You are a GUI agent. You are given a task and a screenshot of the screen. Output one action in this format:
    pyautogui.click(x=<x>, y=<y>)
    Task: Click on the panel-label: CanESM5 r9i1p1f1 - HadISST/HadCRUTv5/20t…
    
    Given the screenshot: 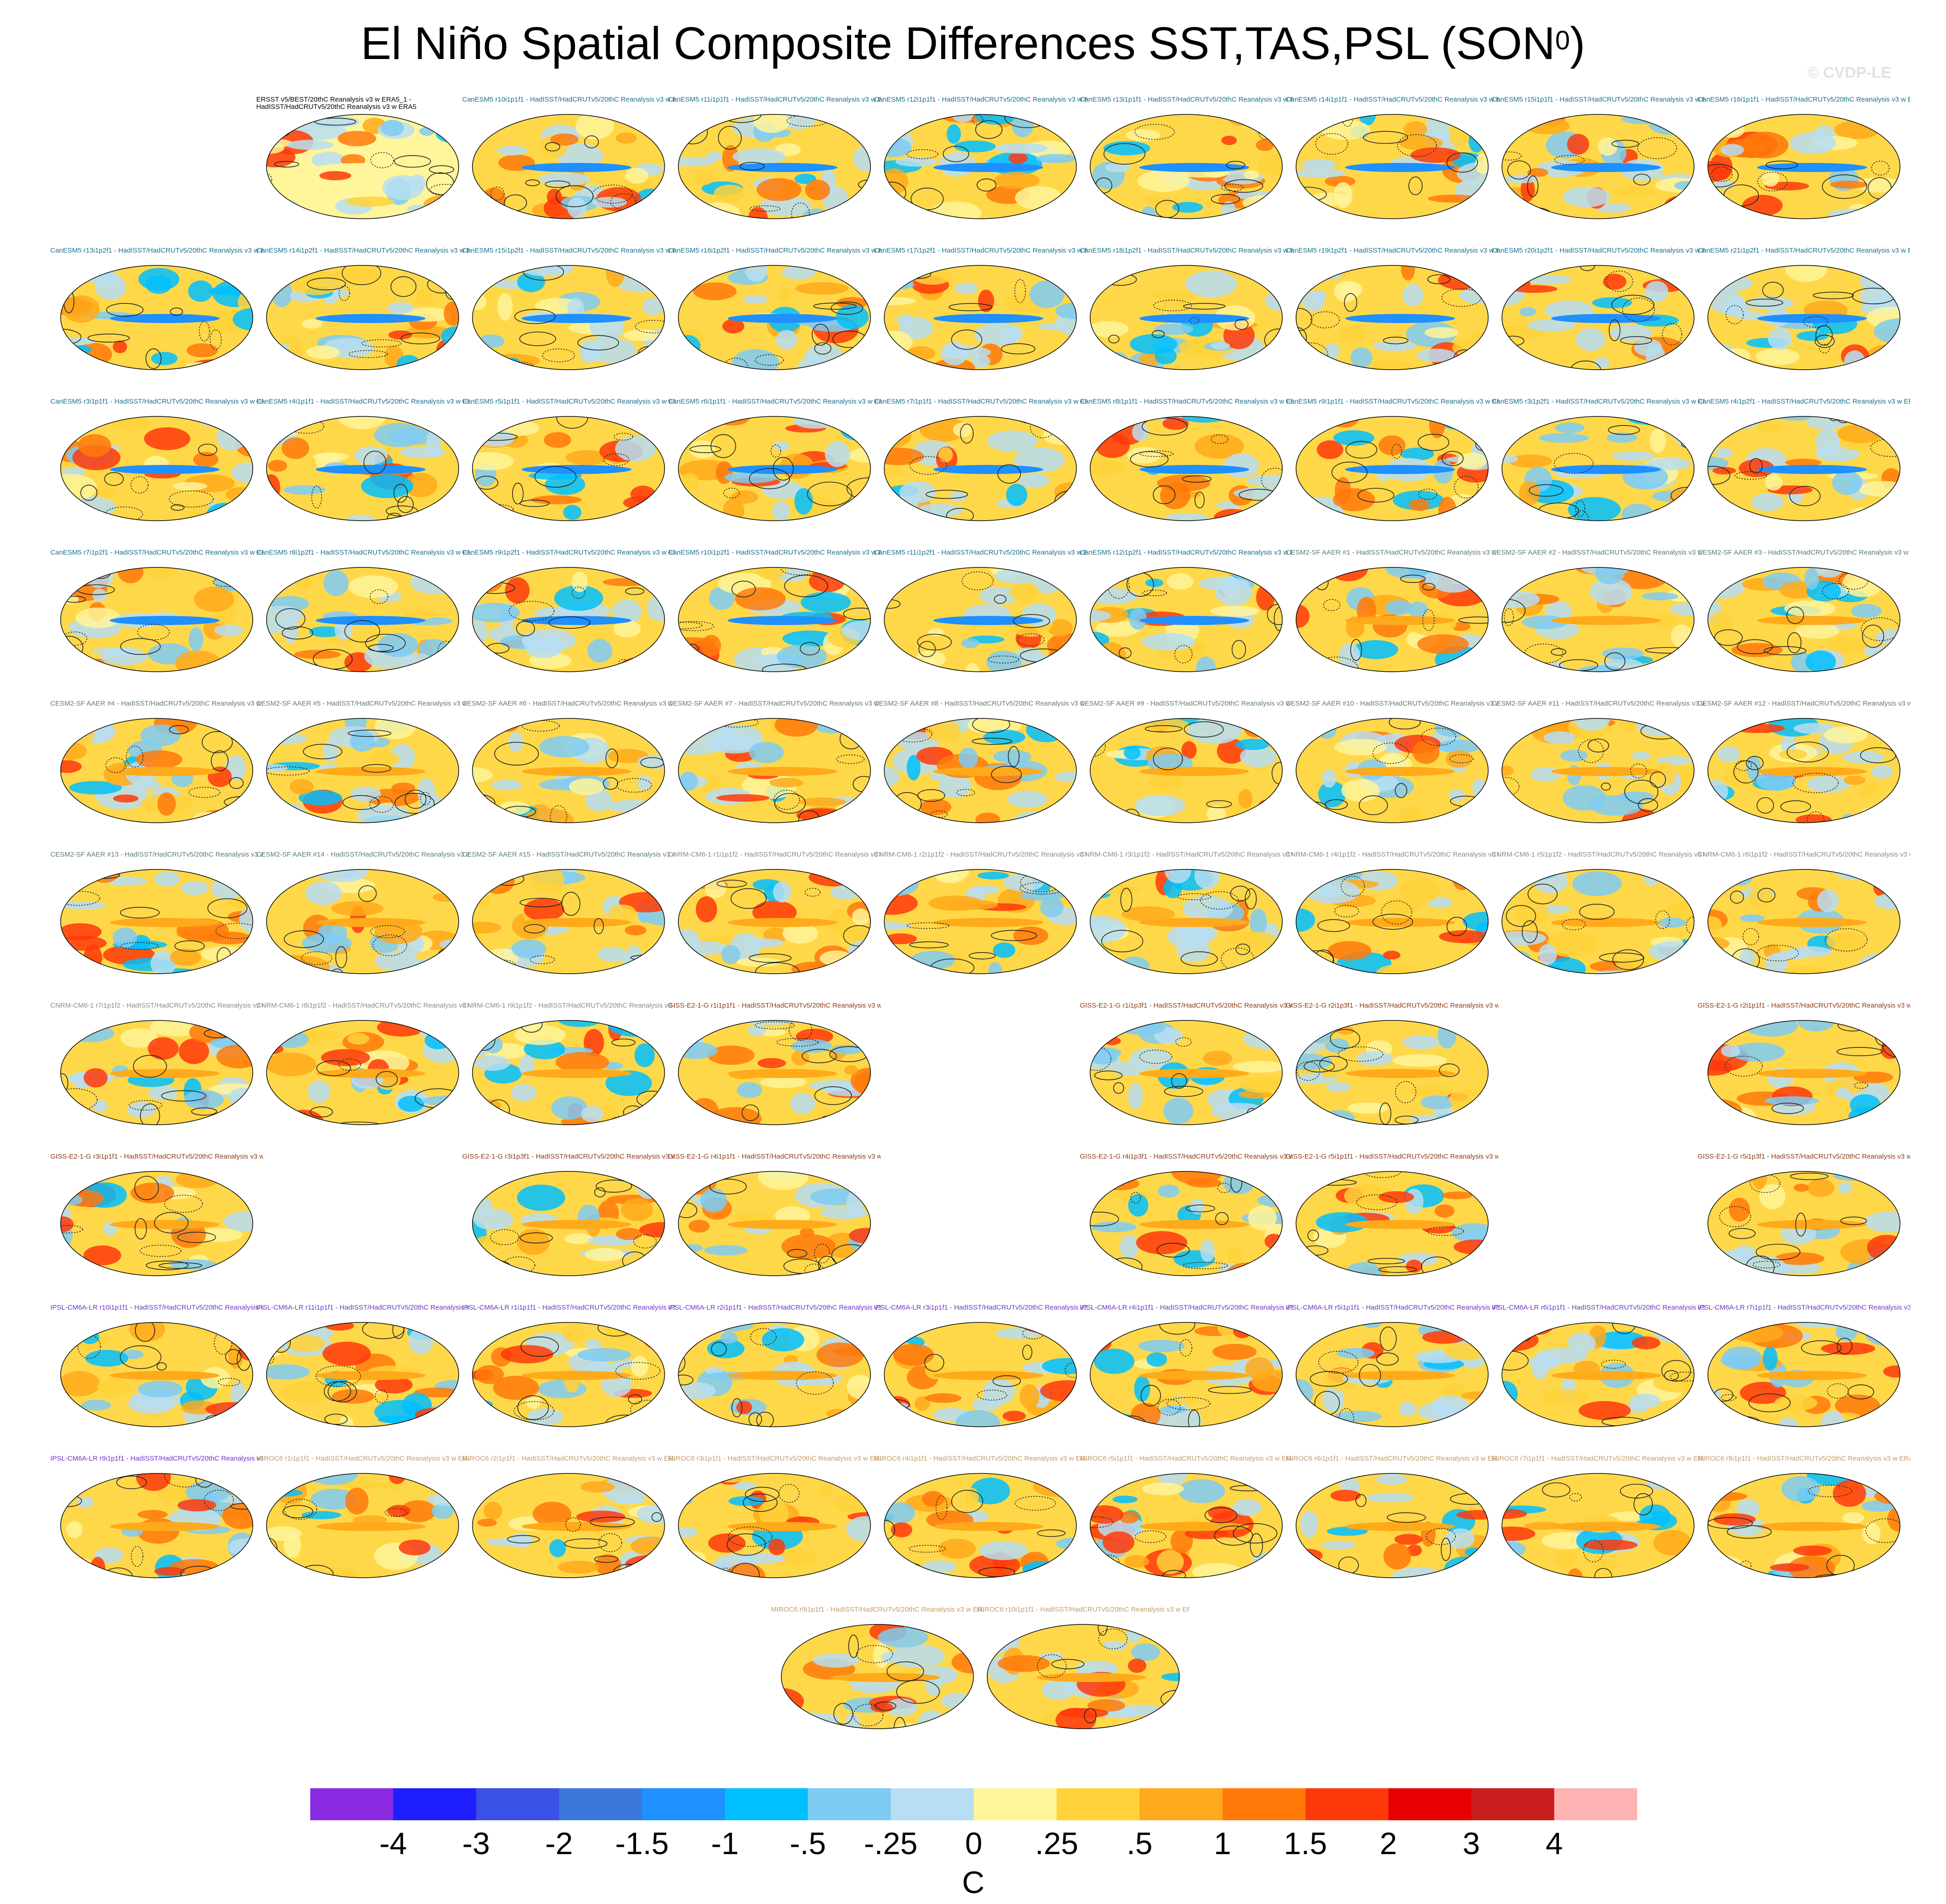 What is the action you would take?
    pyautogui.click(x=1392, y=401)
    